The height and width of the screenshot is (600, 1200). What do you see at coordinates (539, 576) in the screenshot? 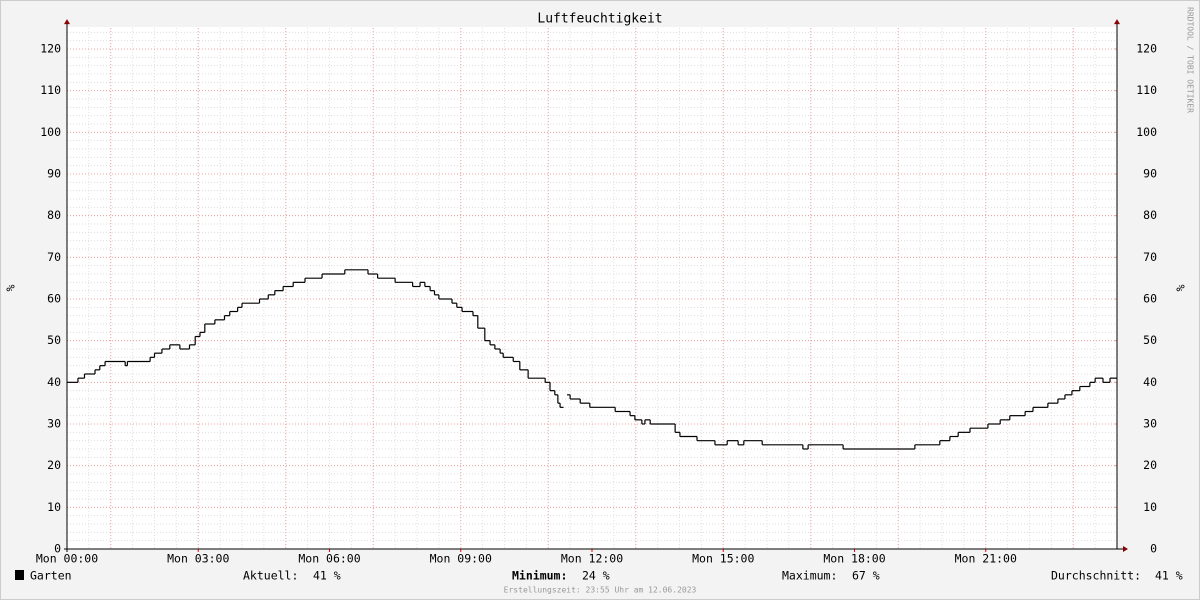
I see `stat-label: Minimum:` at bounding box center [539, 576].